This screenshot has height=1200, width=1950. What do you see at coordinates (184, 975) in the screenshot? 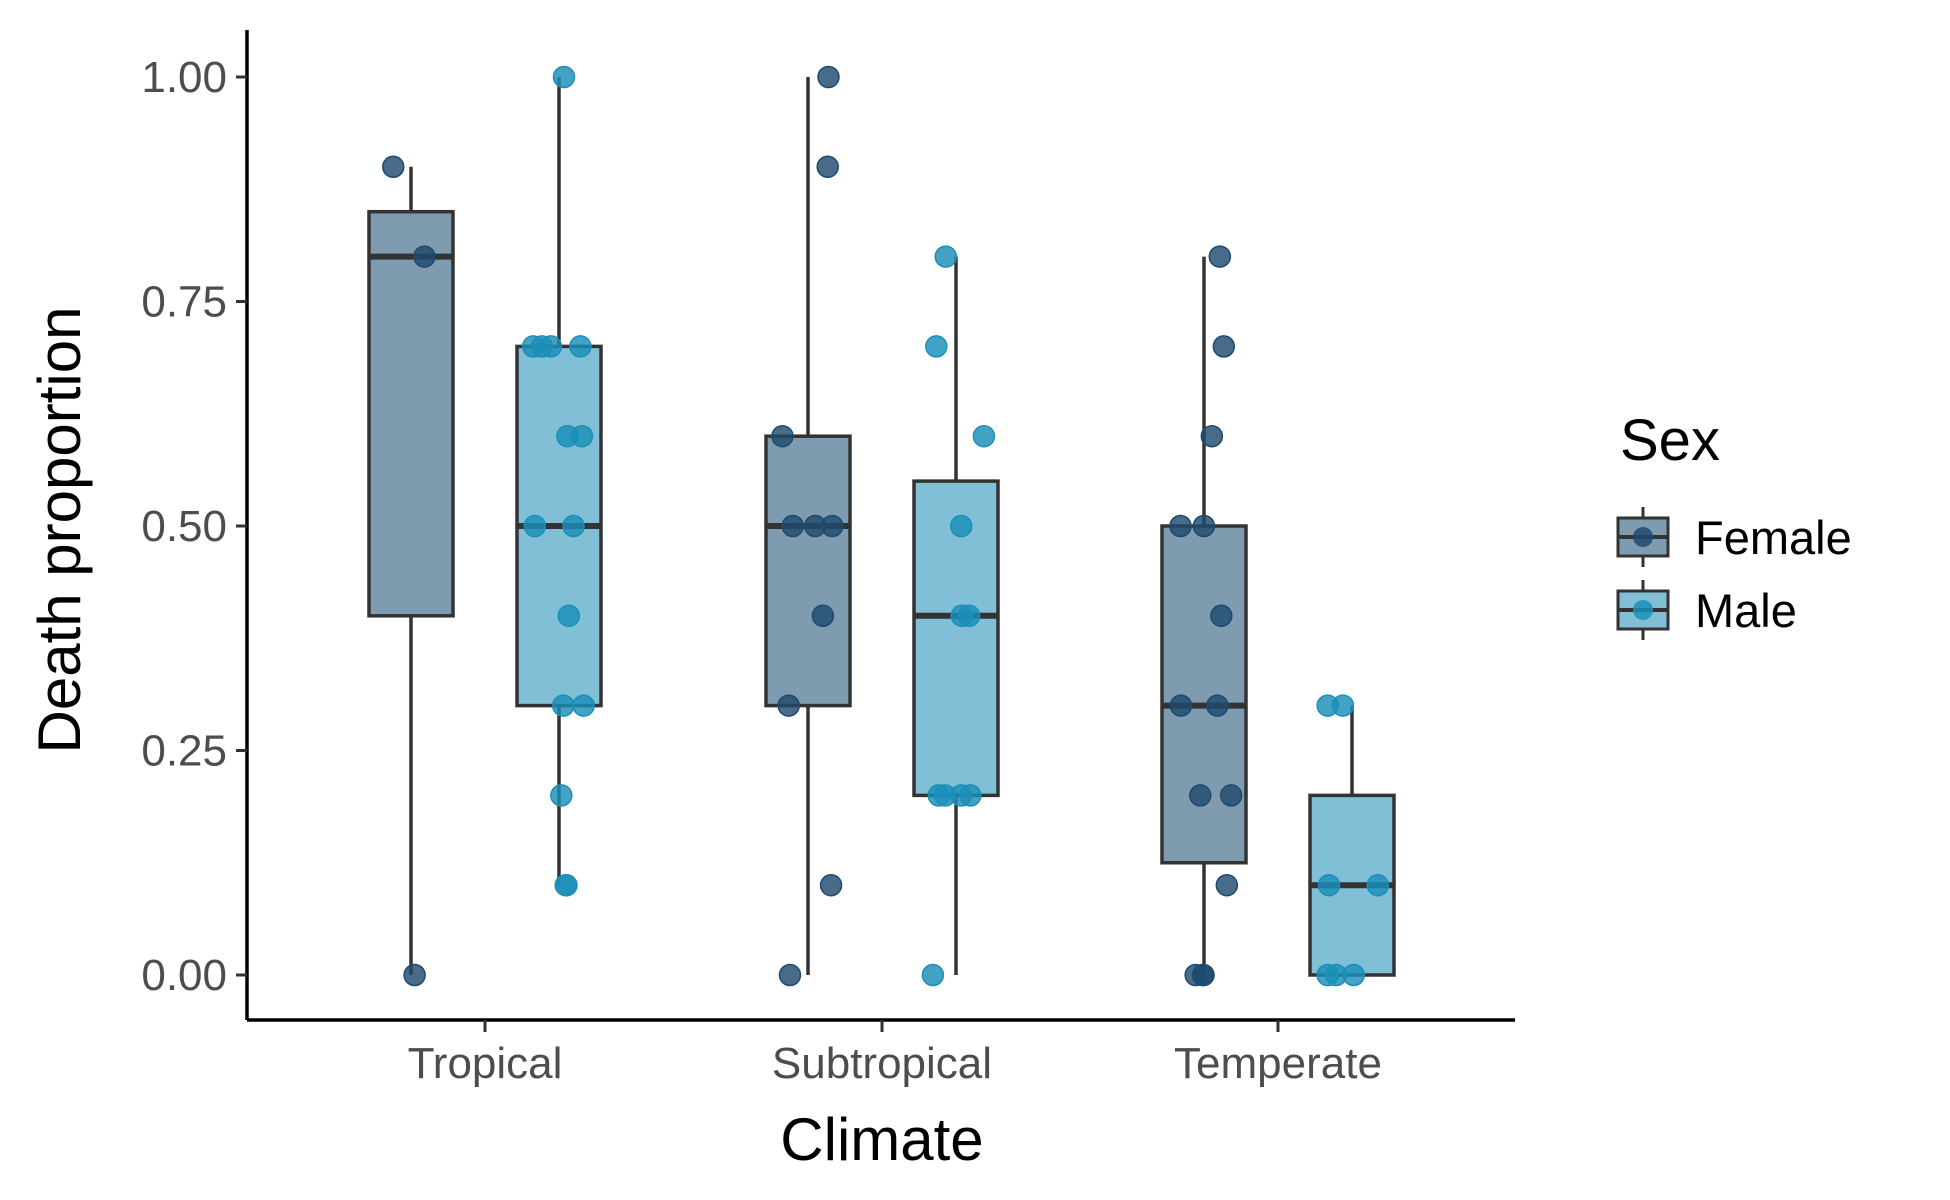
I see `y-tick-label: 0.00` at bounding box center [184, 975].